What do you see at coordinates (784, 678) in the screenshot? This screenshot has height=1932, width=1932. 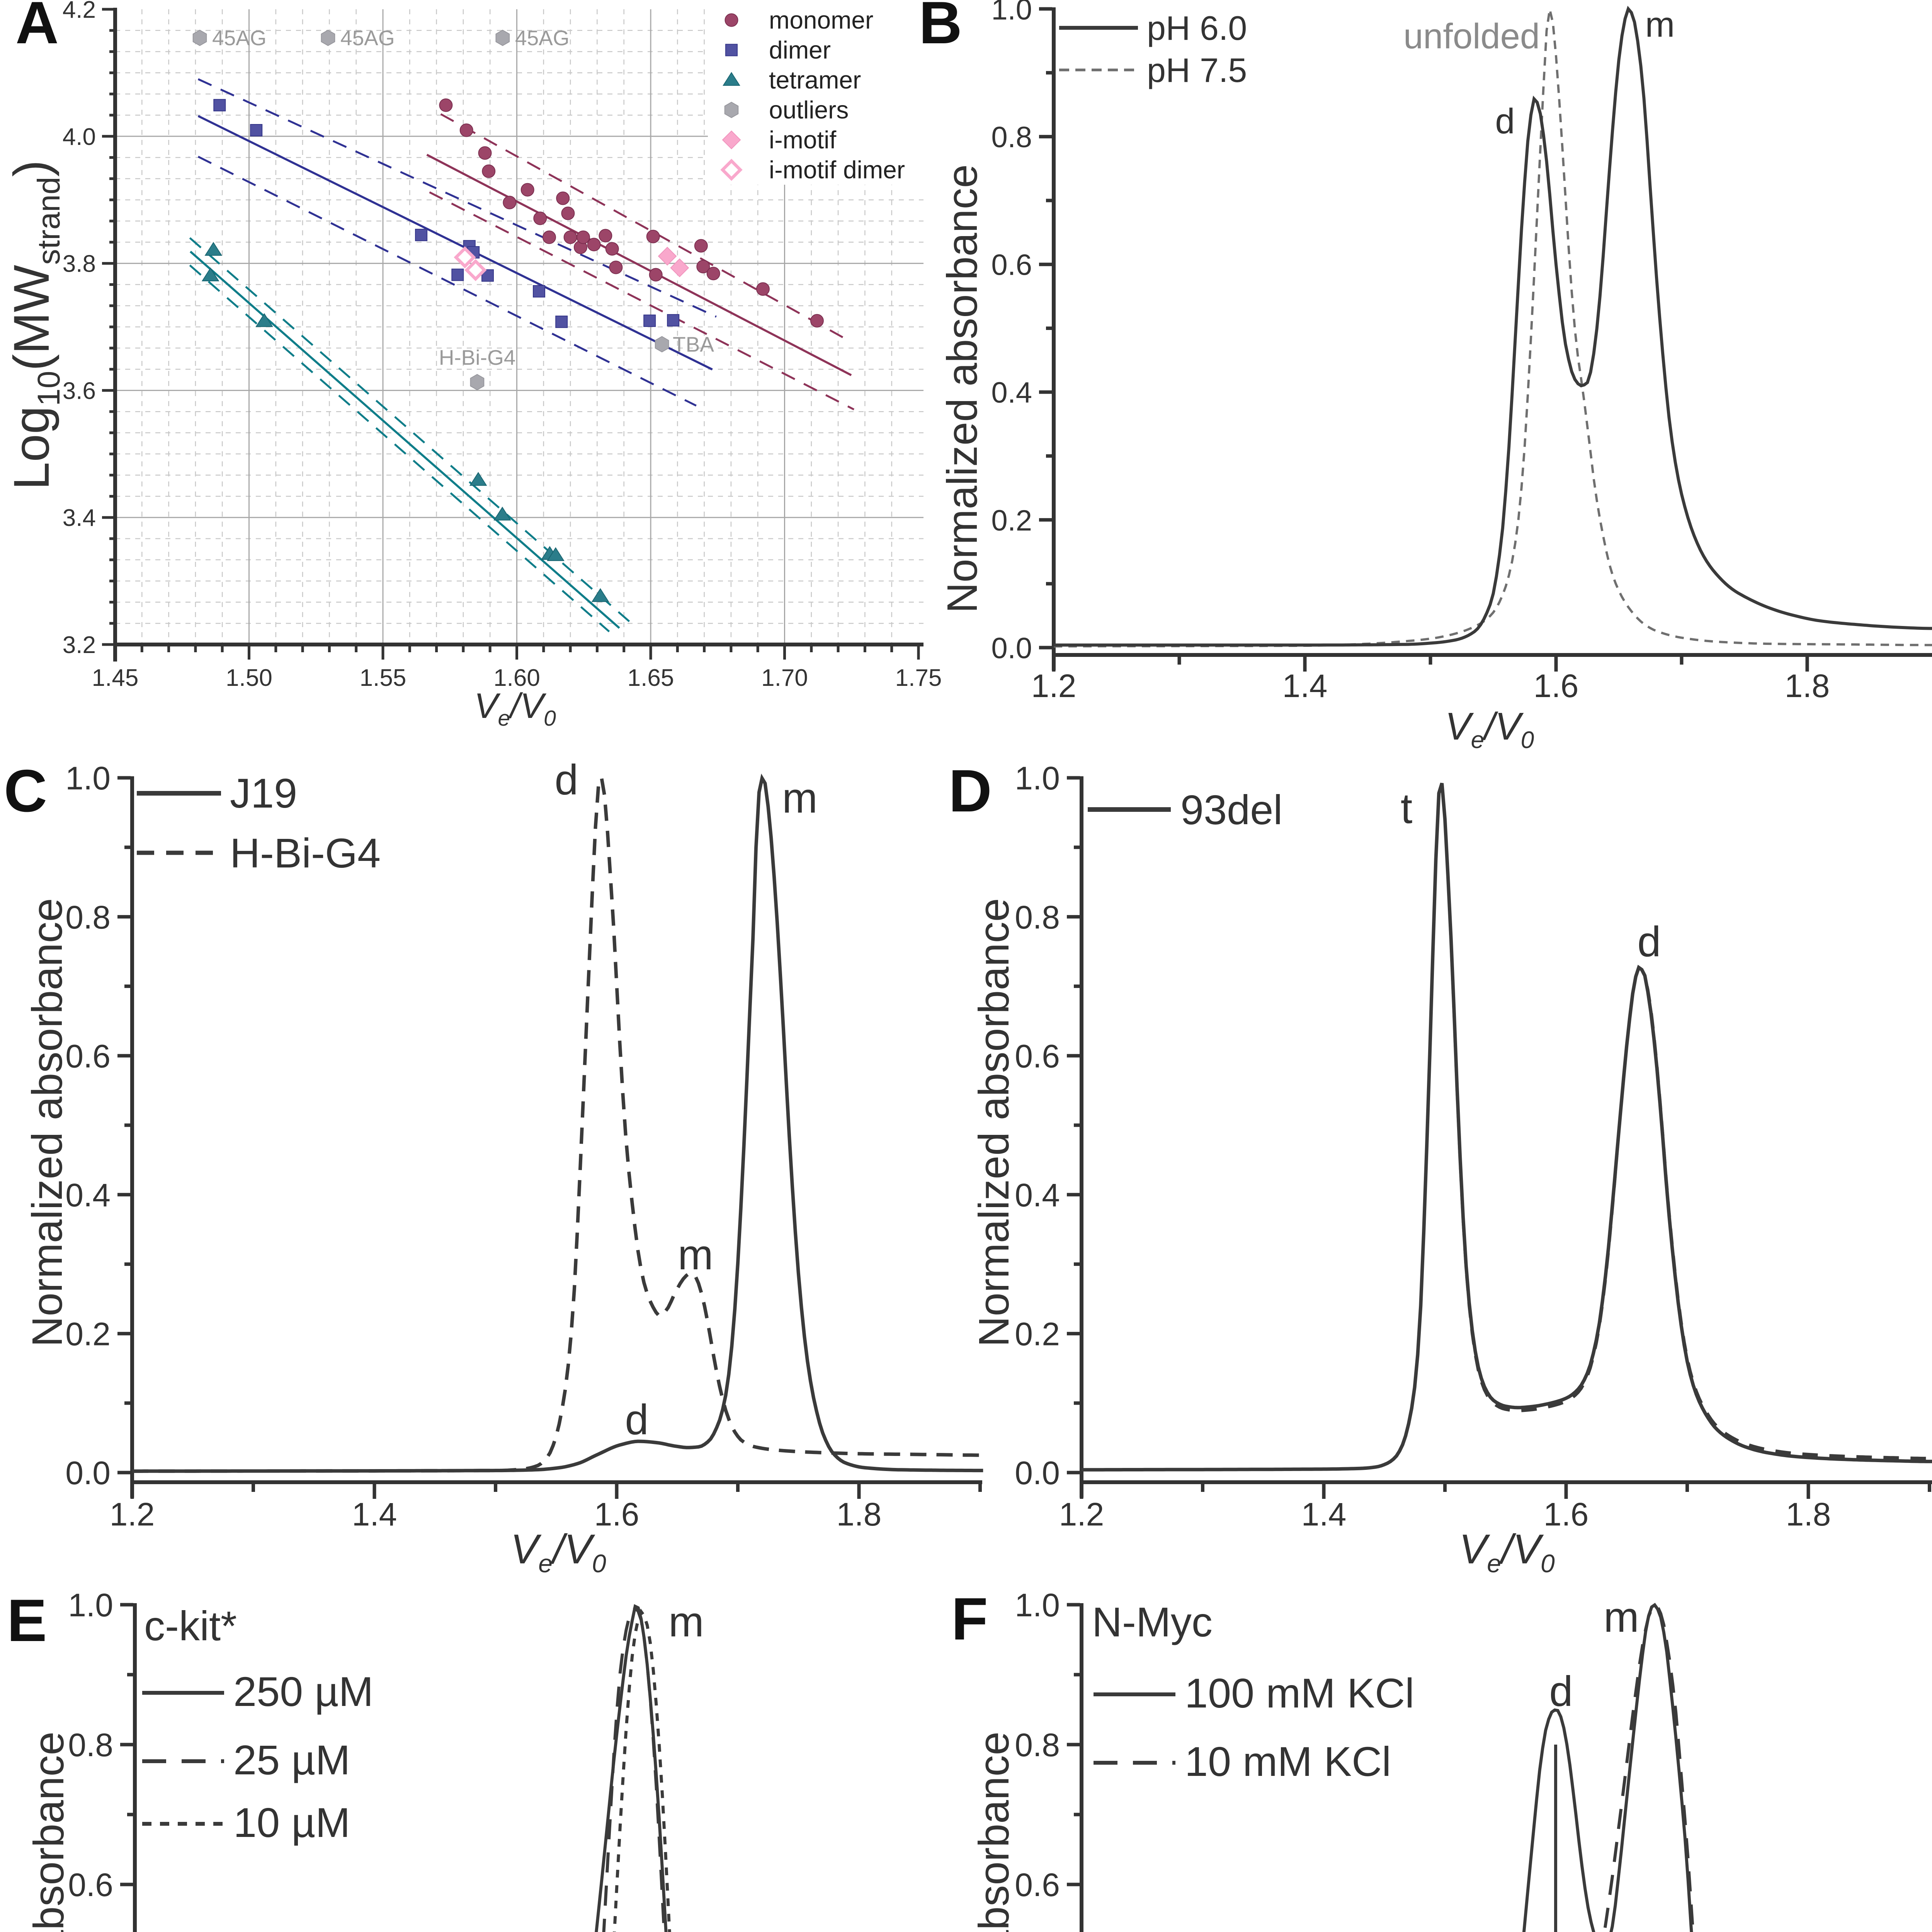 I see `svg-text: 1.70` at bounding box center [784, 678].